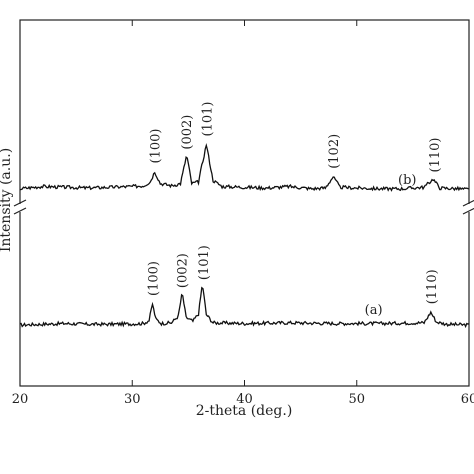  I want to click on x-tick-label: 20, so click(20, 399).